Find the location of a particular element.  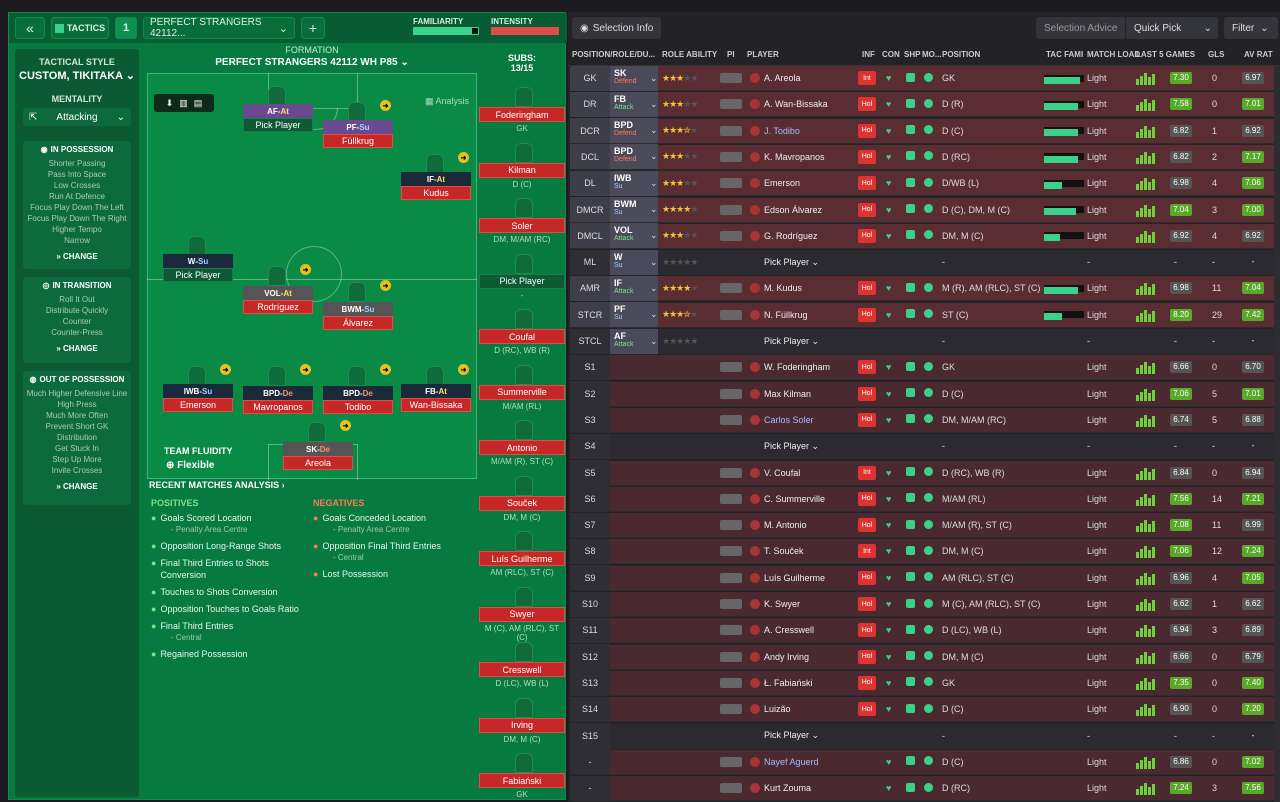

player-name: Max Kilman is located at coordinates (788, 393).